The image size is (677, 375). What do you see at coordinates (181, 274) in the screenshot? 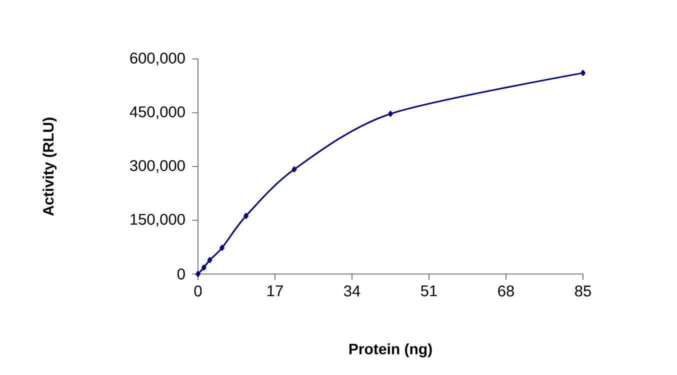
I see `y-tick-label: 0` at bounding box center [181, 274].